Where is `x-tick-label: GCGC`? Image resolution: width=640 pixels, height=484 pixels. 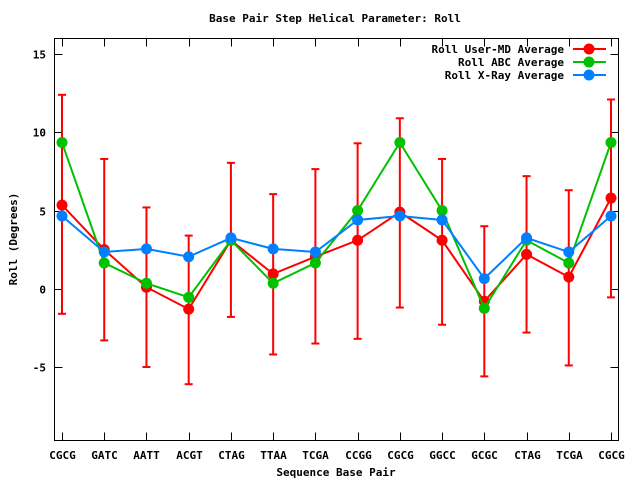
x-tick-label: GCGC is located at coordinates (484, 455).